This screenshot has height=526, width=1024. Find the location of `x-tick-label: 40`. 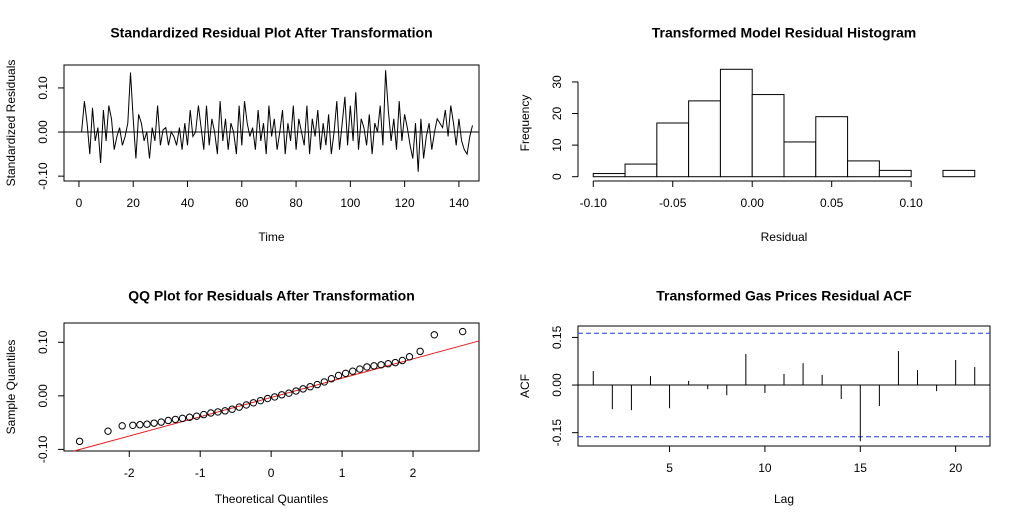

x-tick-label: 40 is located at coordinates (188, 203).